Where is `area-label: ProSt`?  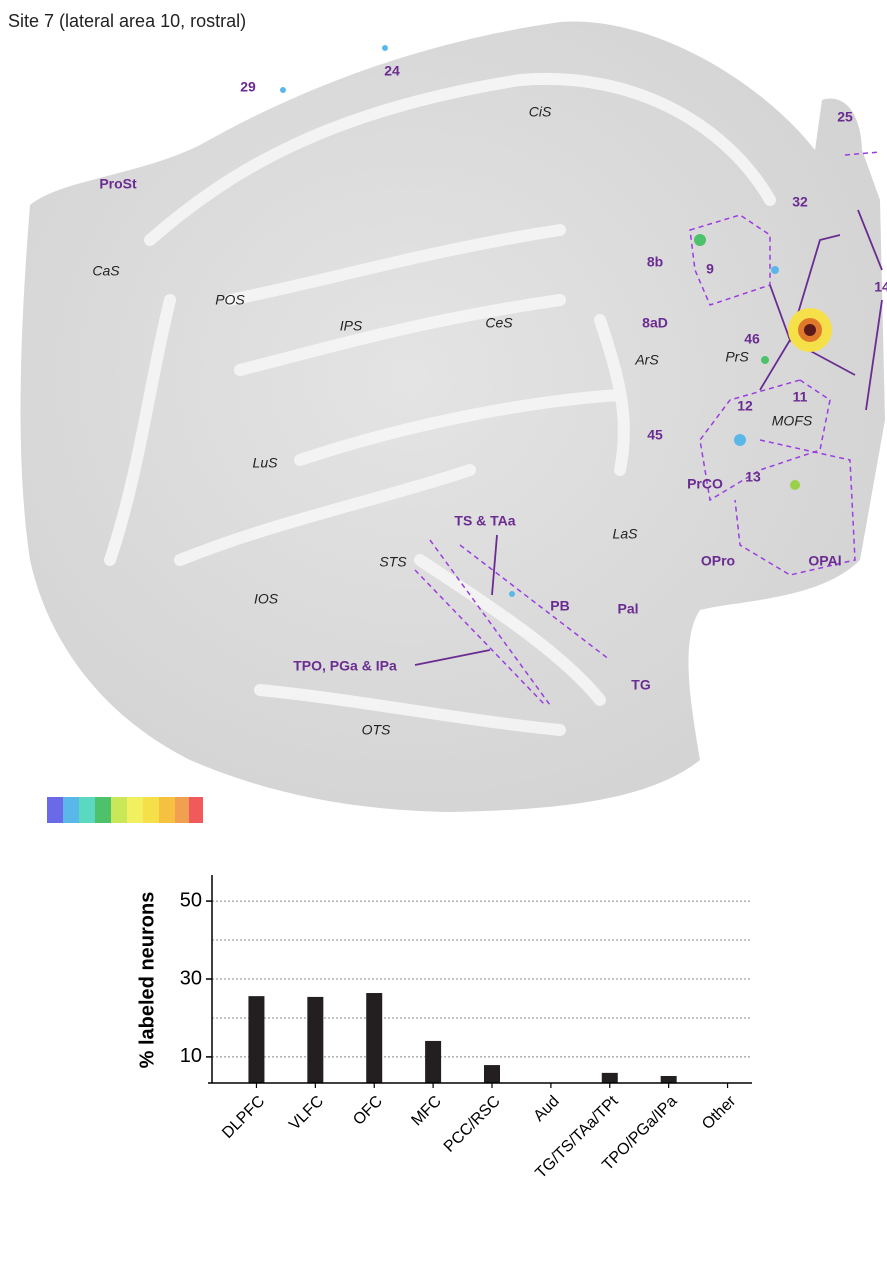 area-label: ProSt is located at coordinates (118, 184).